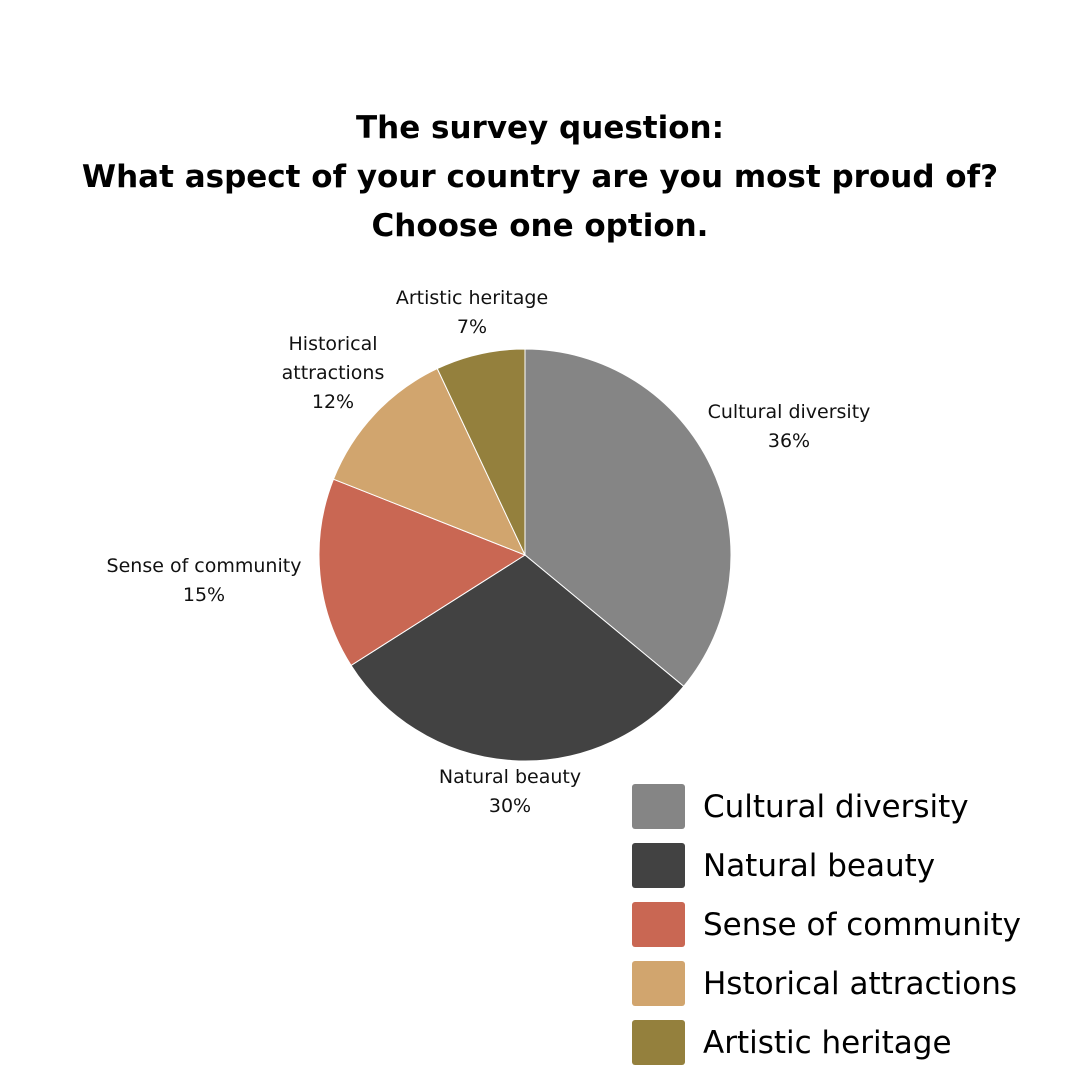 The height and width of the screenshot is (1080, 1080). Describe the element at coordinates (789, 441) in the screenshot. I see `slice-value-label: 36%` at that location.